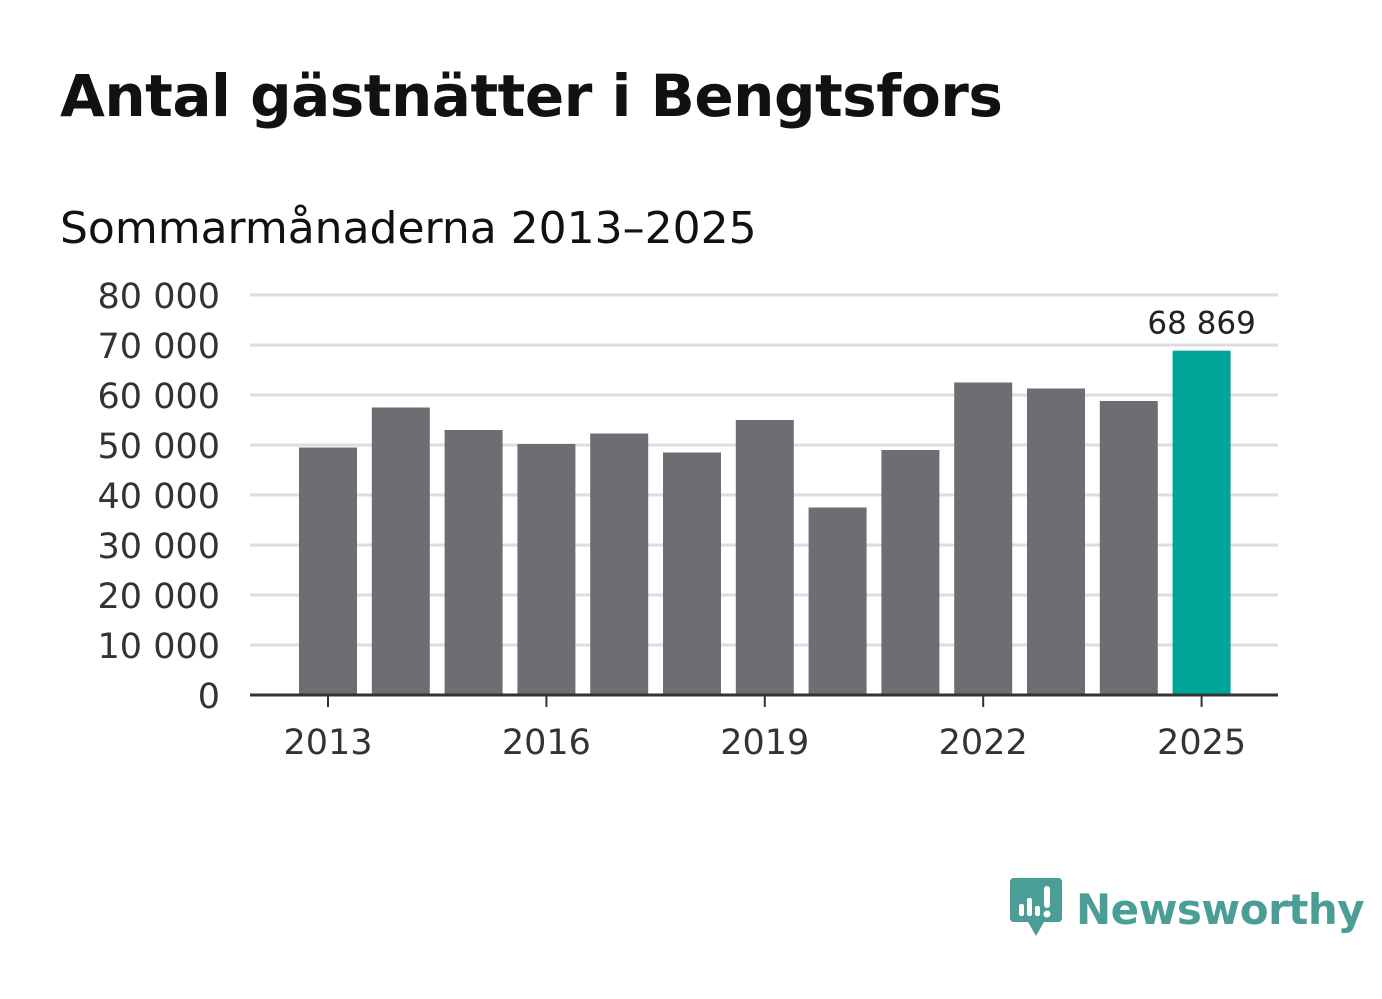  What do you see at coordinates (159, 597) in the screenshot?
I see `y-tick-label: 20 000` at bounding box center [159, 597].